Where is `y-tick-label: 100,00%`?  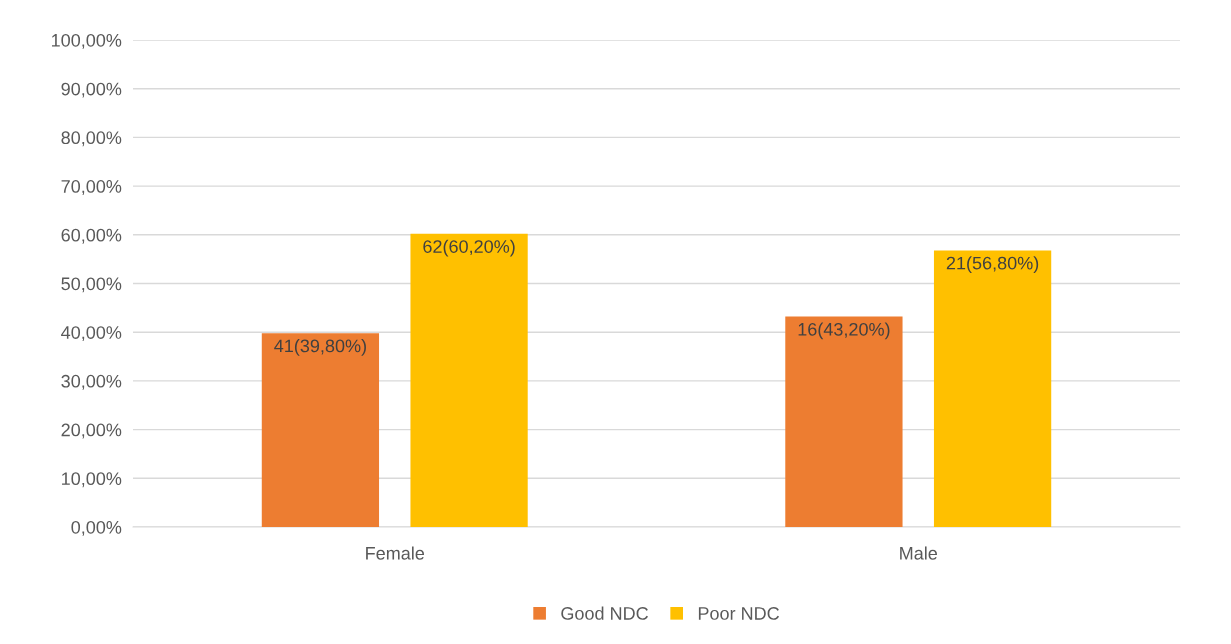
y-tick-label: 100,00% is located at coordinates (86, 41).